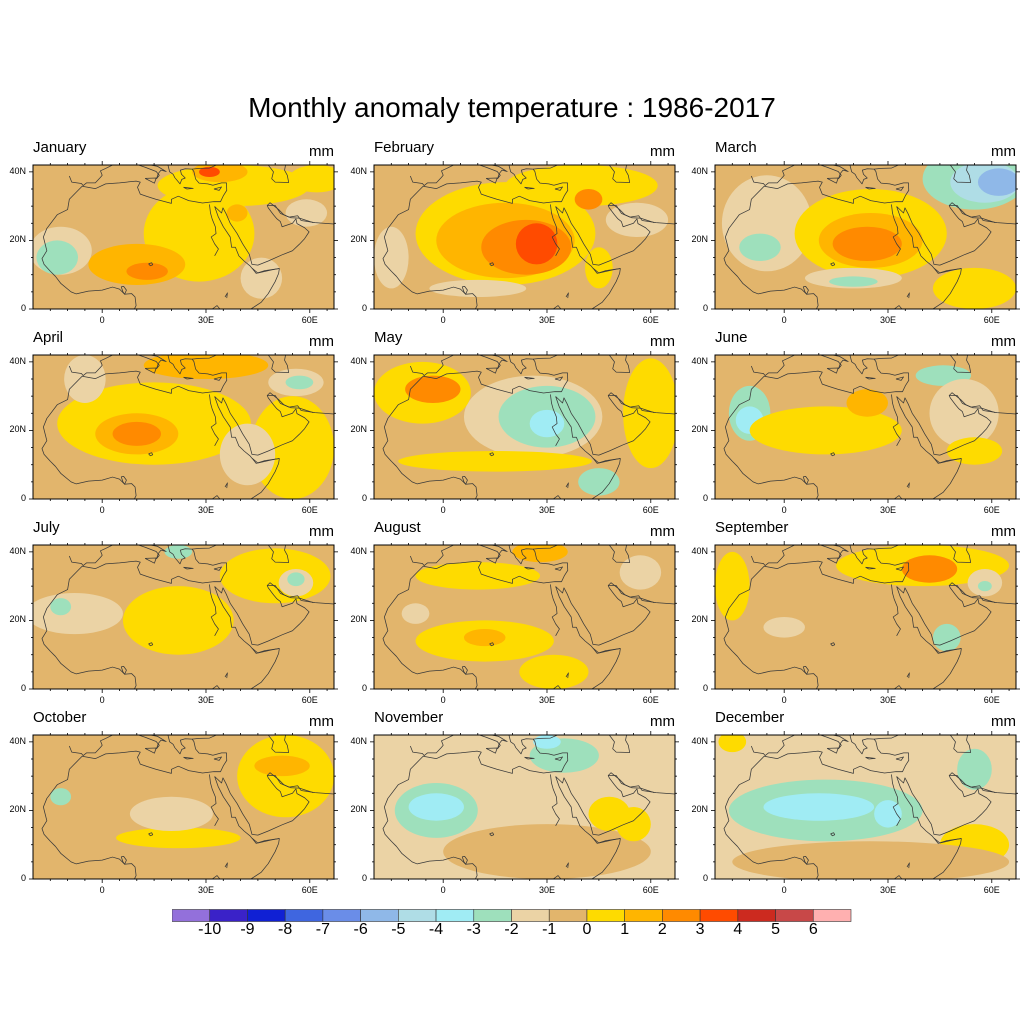 The image size is (1024, 1024). What do you see at coordinates (404, 147) in the screenshot?
I see `panel-title: February` at bounding box center [404, 147].